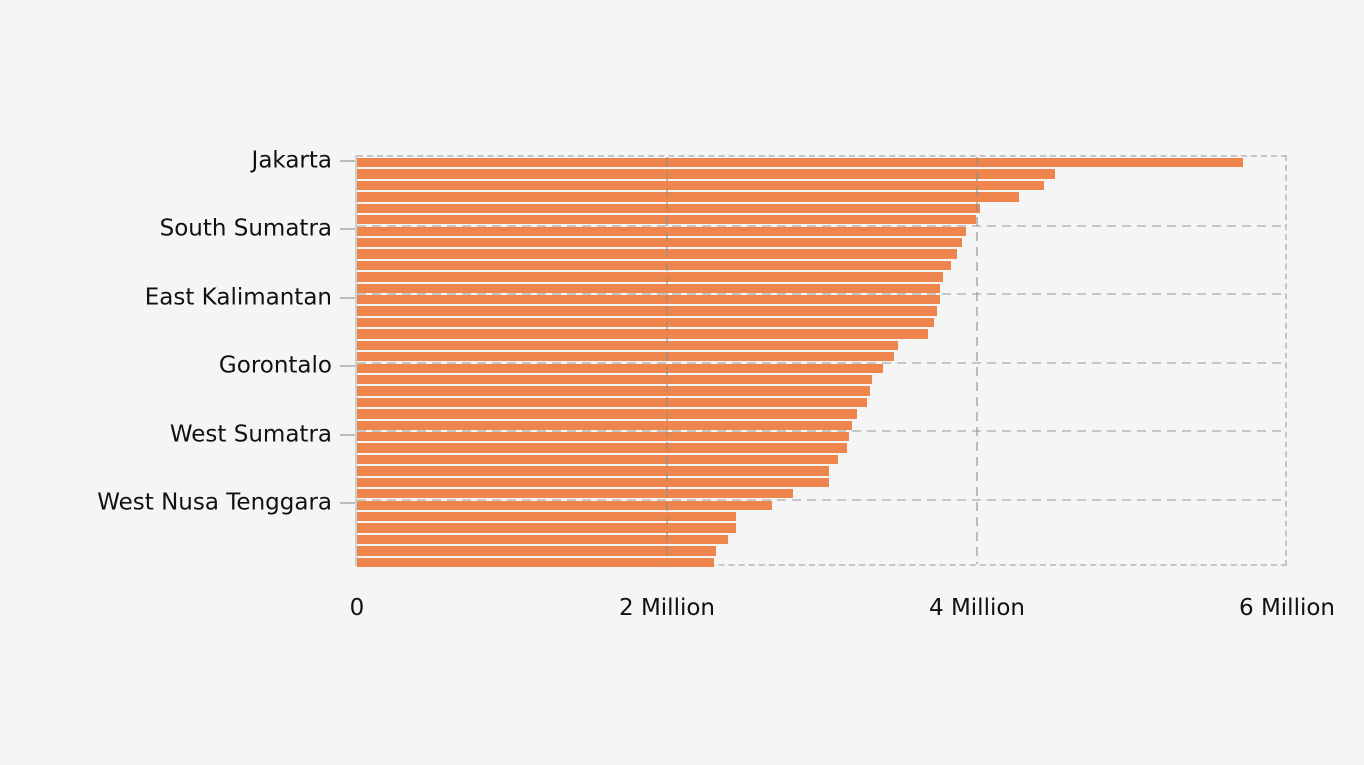 The width and height of the screenshot is (1364, 765). I want to click on y-tick-label: East Kalimantan, so click(238, 297).